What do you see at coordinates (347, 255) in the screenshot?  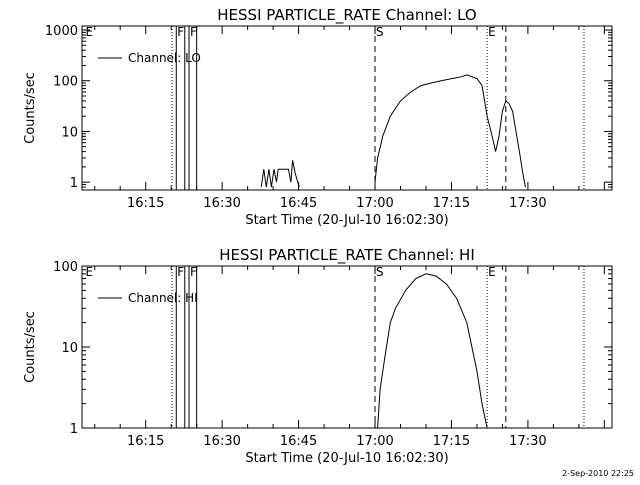 I see `panel2-title: HESSI PARTICLE_RATE Channel: HI` at bounding box center [347, 255].